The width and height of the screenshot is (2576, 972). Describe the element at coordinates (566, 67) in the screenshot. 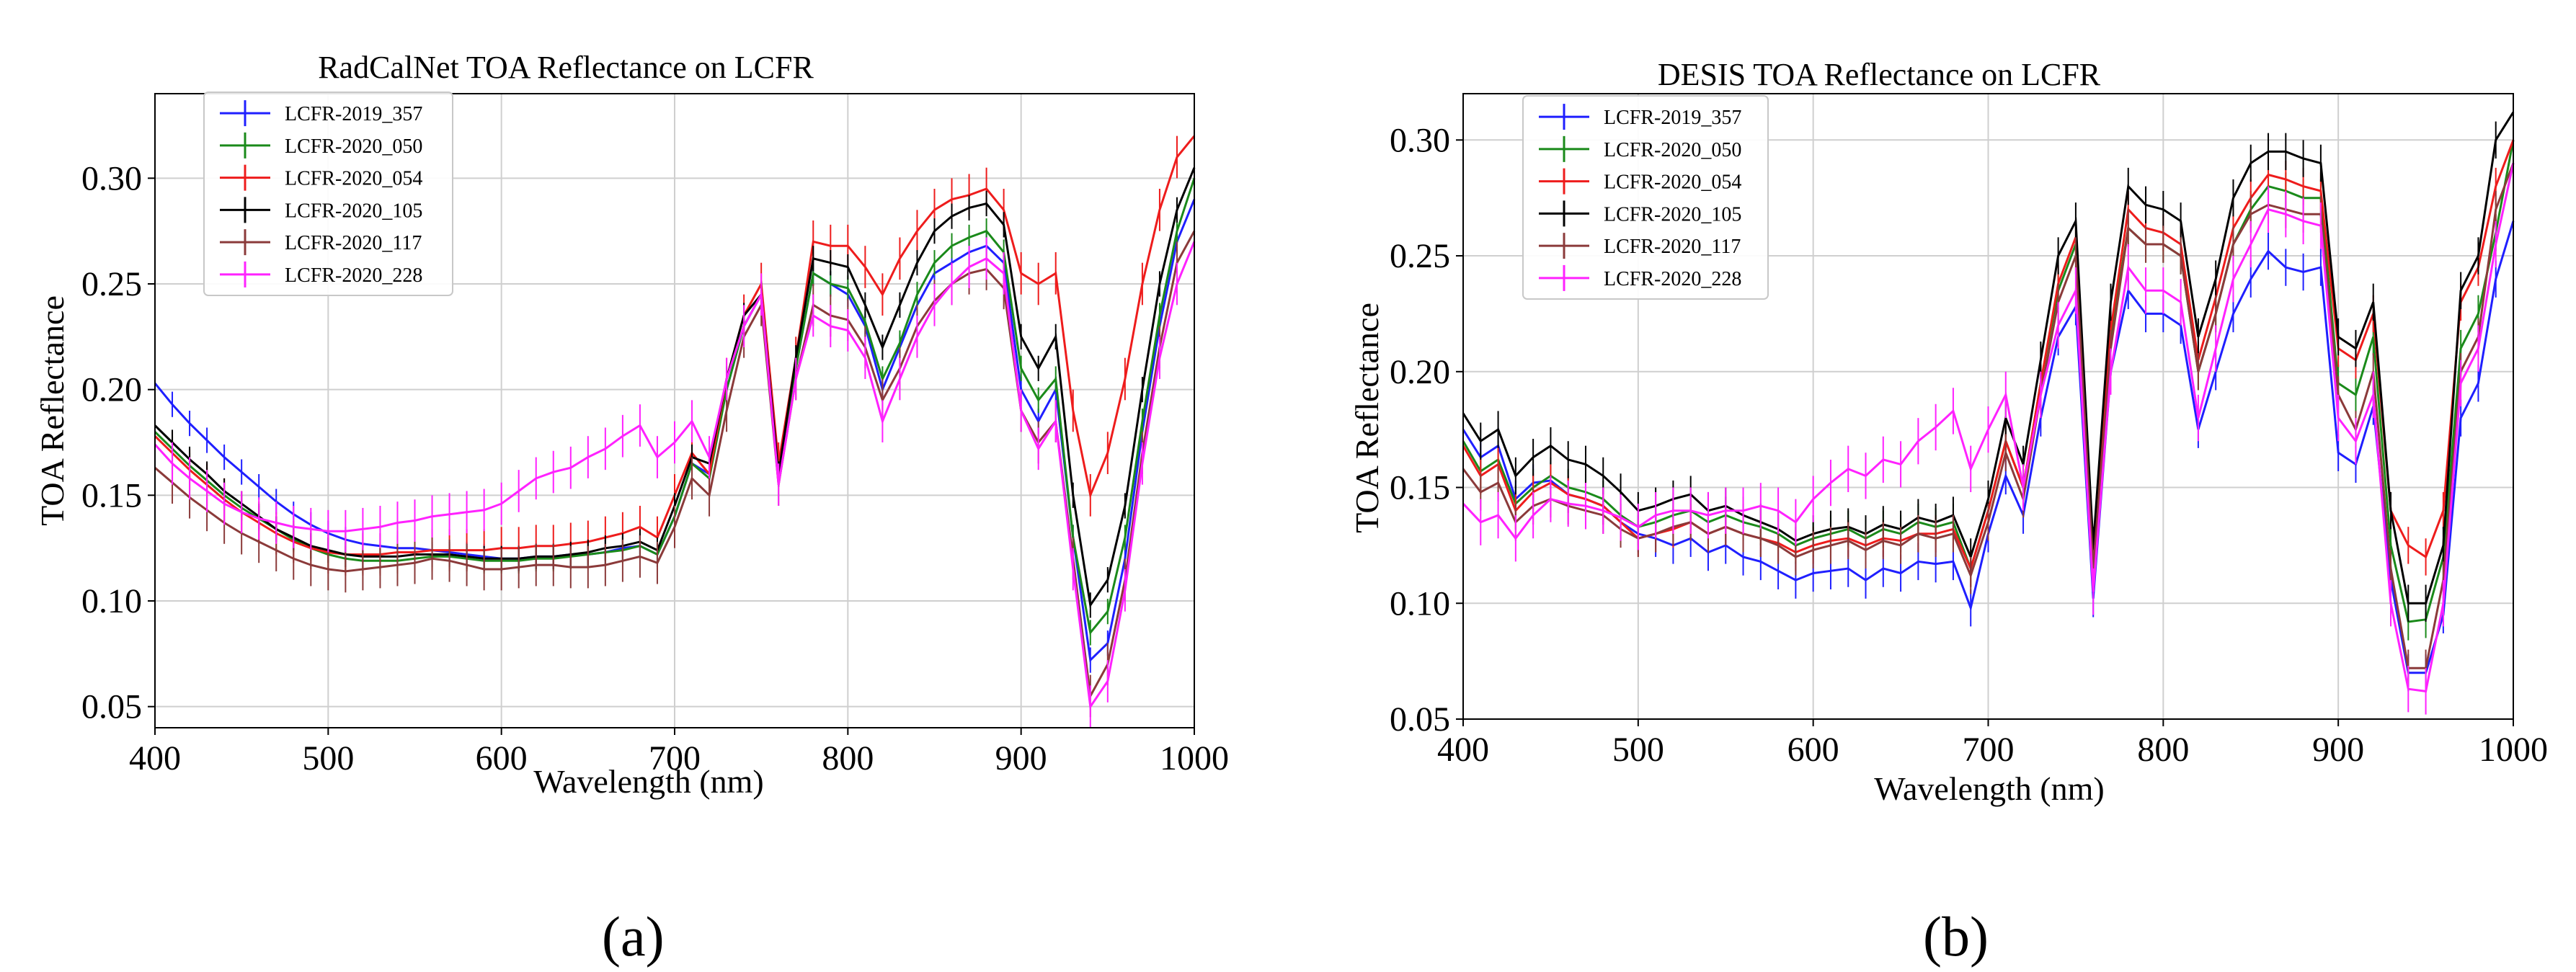

I see `chart-a-title: RadCalNet TOA Reflectance on LCFR` at that location.